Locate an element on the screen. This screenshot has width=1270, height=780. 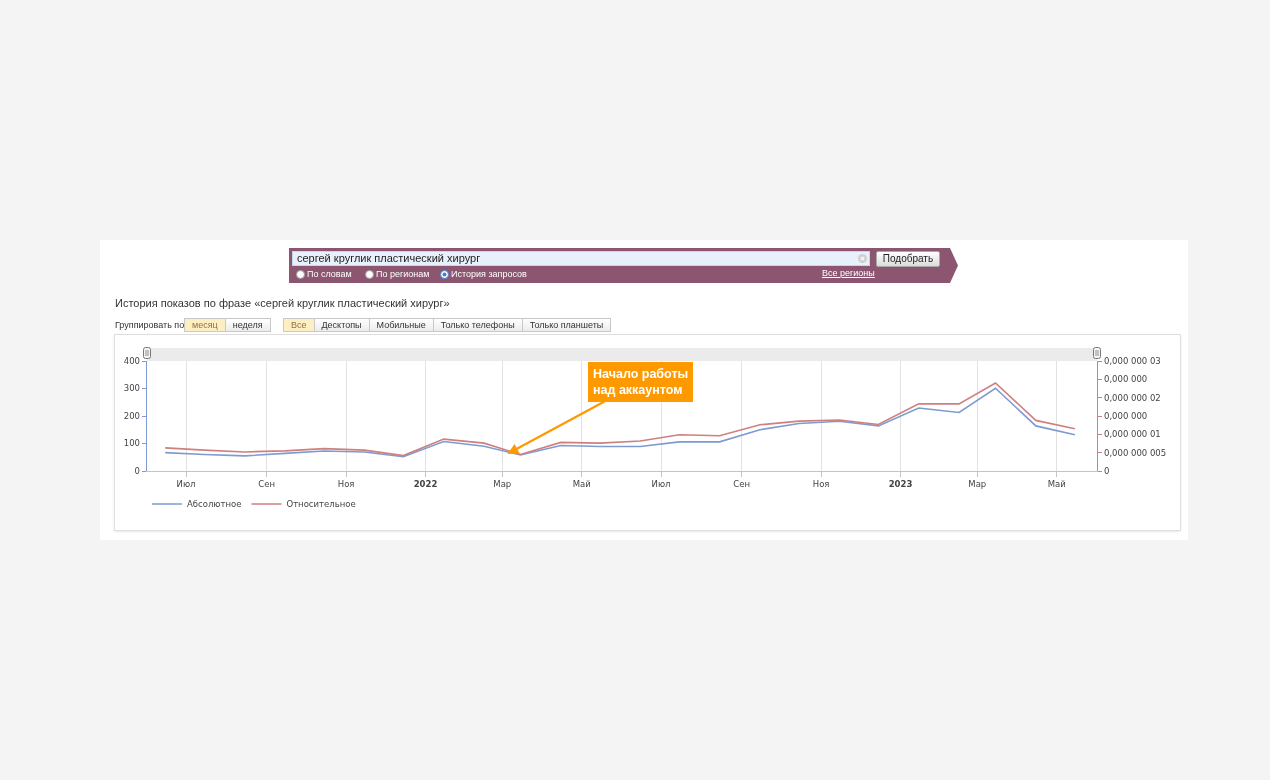
y-tick-label: 300 is located at coordinates (131, 388).